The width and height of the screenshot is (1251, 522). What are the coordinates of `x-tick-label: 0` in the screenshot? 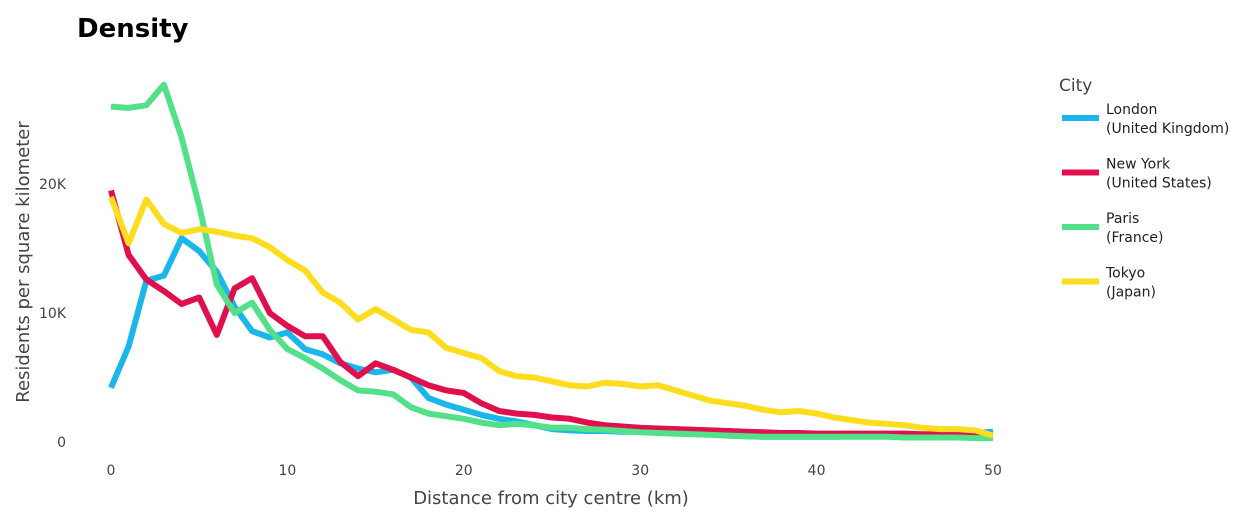 It's located at (111, 471).